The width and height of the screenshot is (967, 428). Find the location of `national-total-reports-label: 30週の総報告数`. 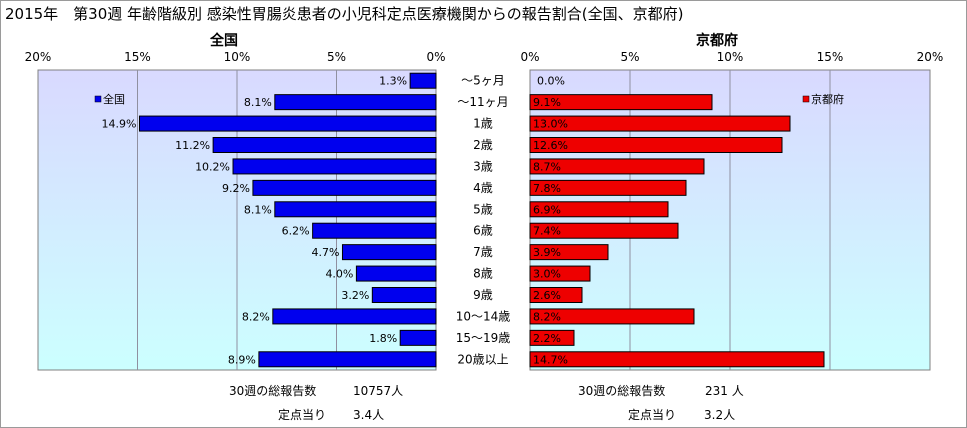

national-total-reports-label: 30週の総報告数 is located at coordinates (273, 391).